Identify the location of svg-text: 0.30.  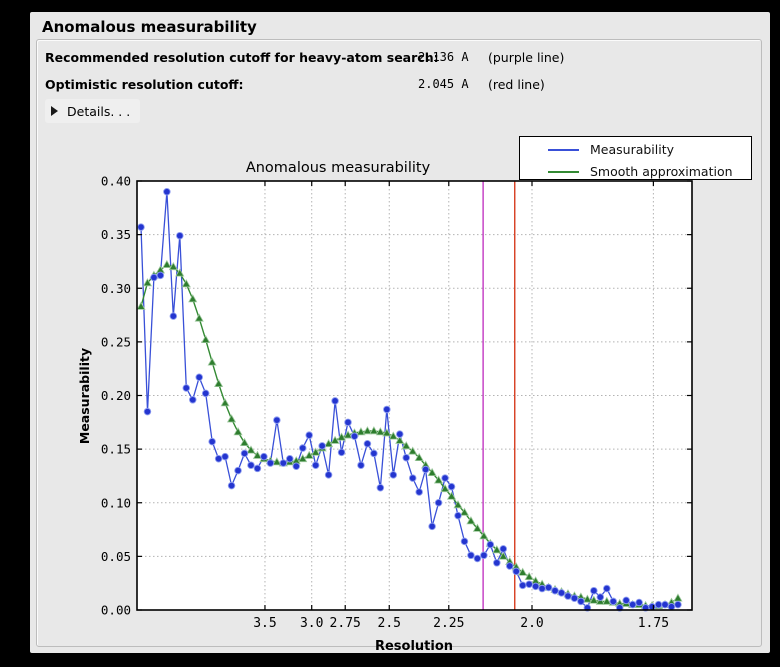
(116, 288).